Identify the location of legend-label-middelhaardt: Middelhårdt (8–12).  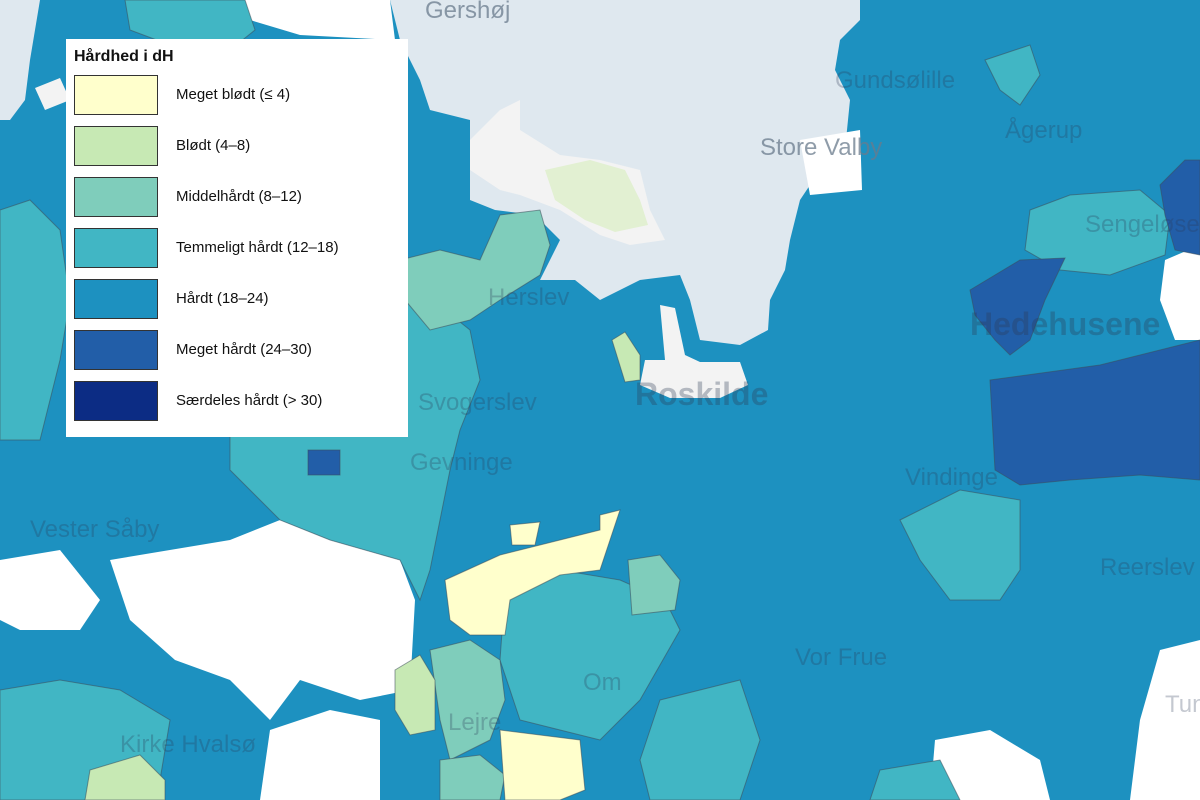
(239, 196).